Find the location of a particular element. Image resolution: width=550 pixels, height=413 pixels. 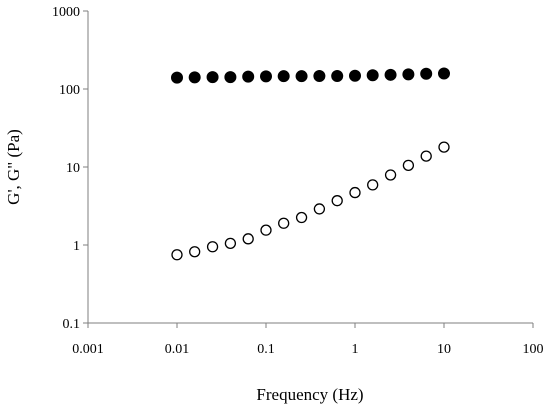

y-axis-title: G', G" (Pa) is located at coordinates (13, 167).